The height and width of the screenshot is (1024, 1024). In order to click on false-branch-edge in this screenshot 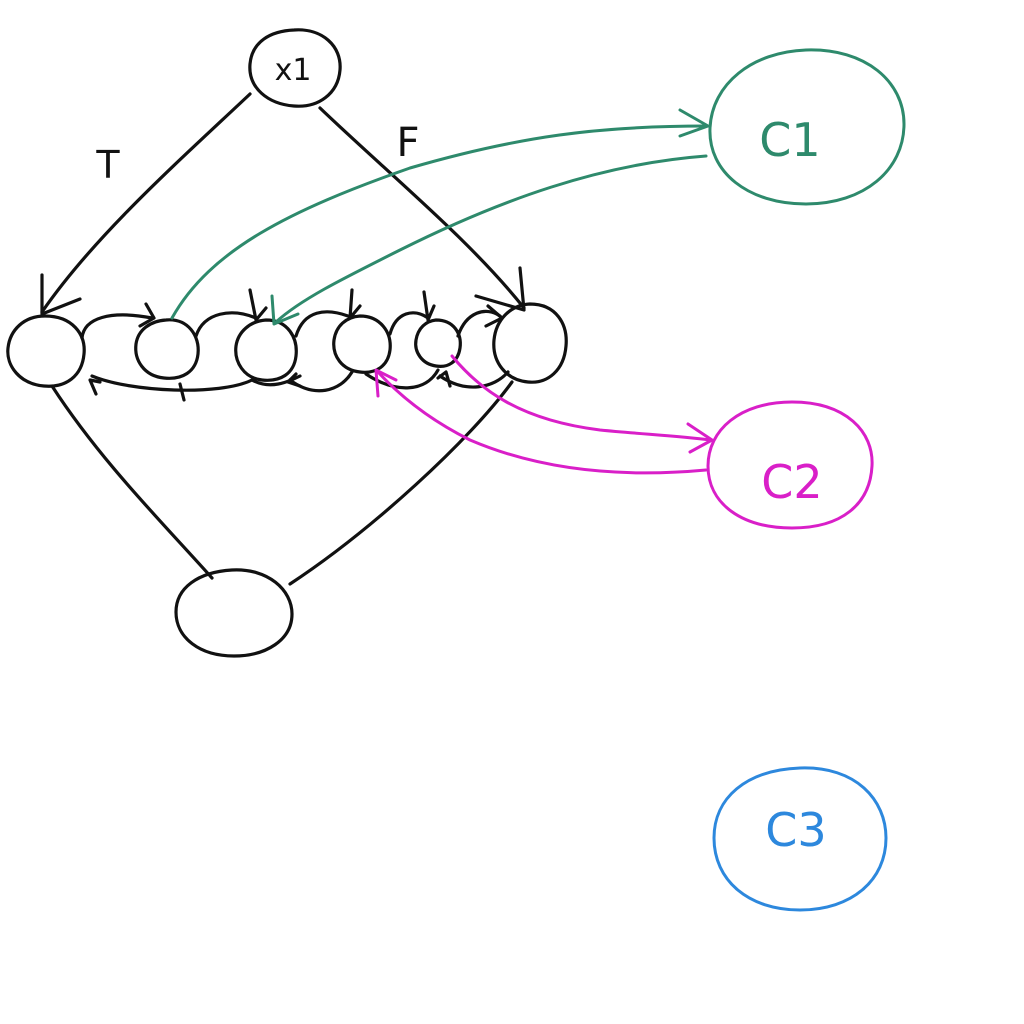, I will do `click(422, 209)`.